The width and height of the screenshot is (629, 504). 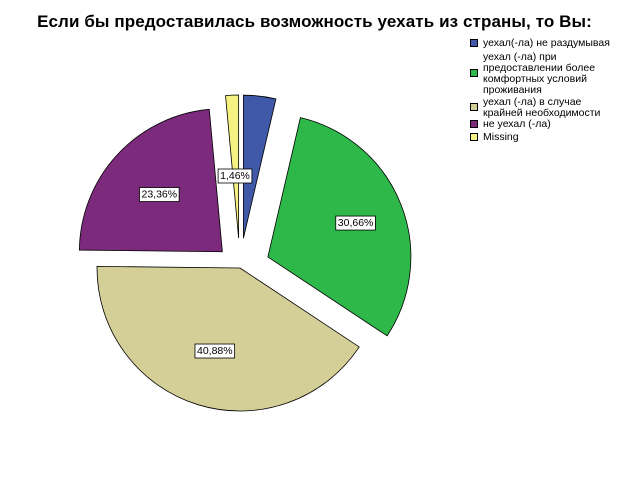 I want to click on data-label-text: 30,66%, so click(x=356, y=223).